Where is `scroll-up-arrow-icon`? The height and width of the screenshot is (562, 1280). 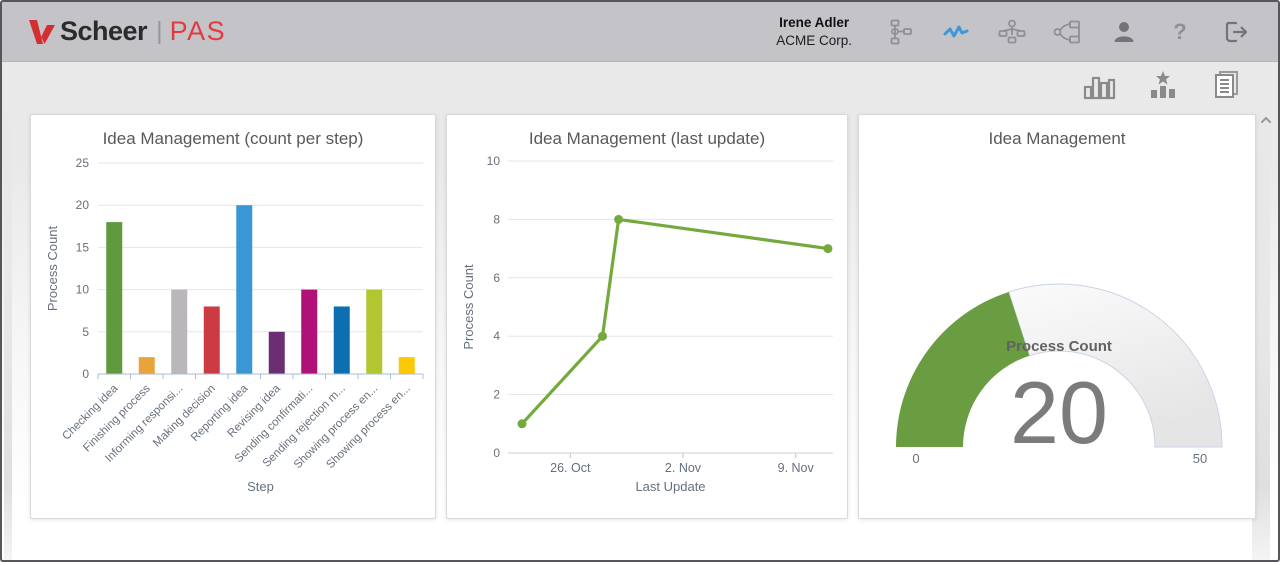
scroll-up-arrow-icon is located at coordinates (1266, 120).